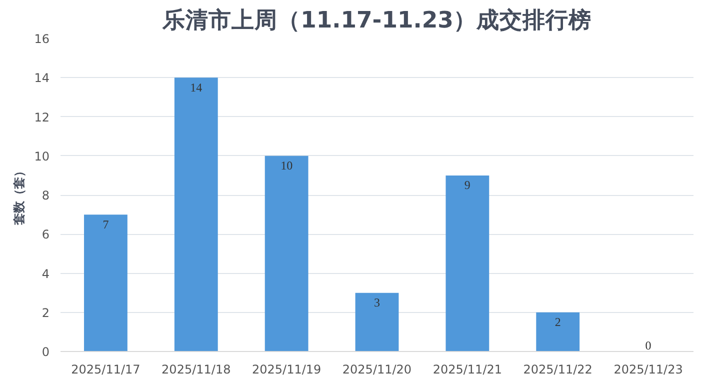 The height and width of the screenshot is (381, 715). What do you see at coordinates (42, 78) in the screenshot?
I see `y-tick-label: 14` at bounding box center [42, 78].